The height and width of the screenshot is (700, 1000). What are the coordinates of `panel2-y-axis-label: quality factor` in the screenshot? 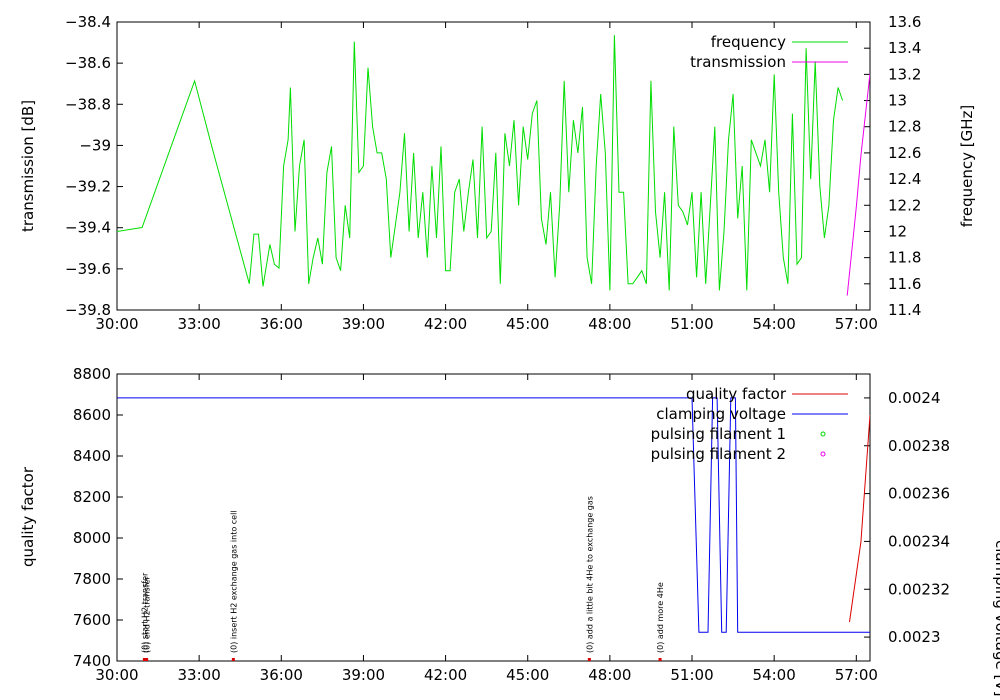 It's located at (28, 516).